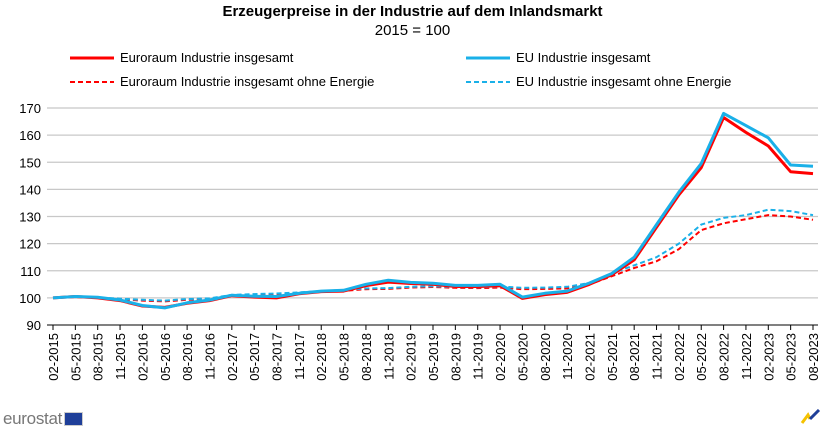 The image size is (825, 433). I want to click on x-tick-label: 08-2022, so click(724, 357).